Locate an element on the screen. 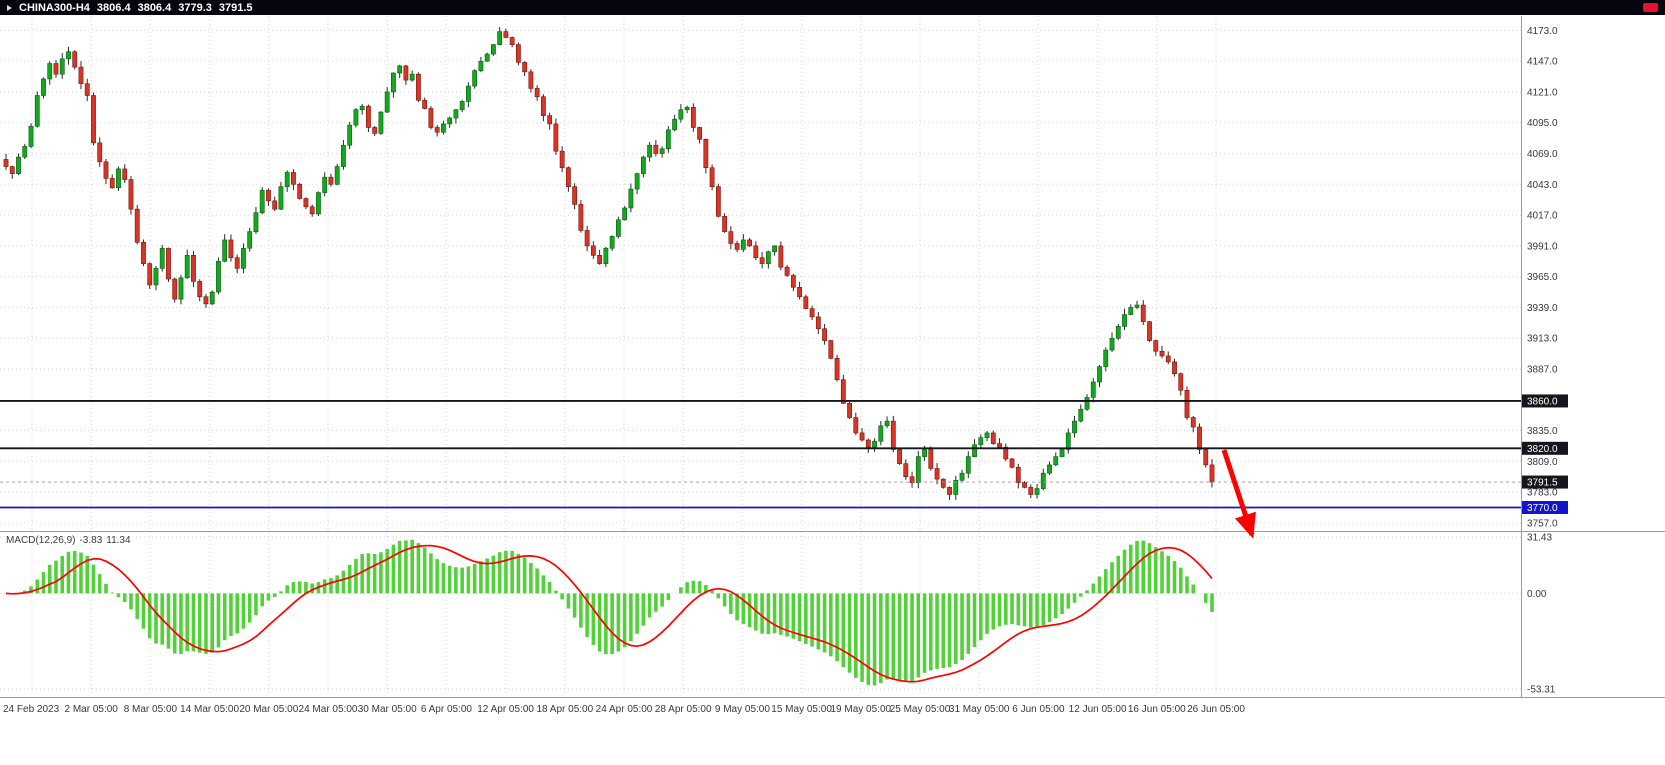 The height and width of the screenshot is (765, 1665). time-axis-label: 15 May 05:00 is located at coordinates (801, 709).